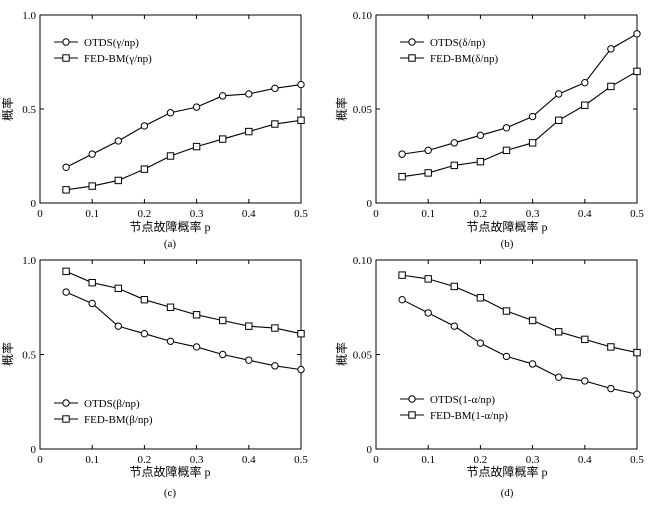  Describe the element at coordinates (145, 460) in the screenshot. I see `panel-c-x-tick-label: 0.2` at that location.